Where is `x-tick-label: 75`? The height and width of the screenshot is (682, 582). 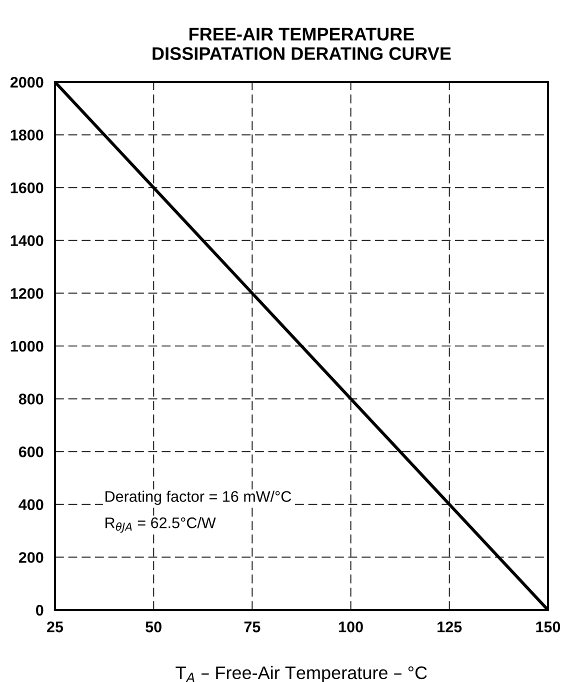
x-tick-label: 75 is located at coordinates (252, 627).